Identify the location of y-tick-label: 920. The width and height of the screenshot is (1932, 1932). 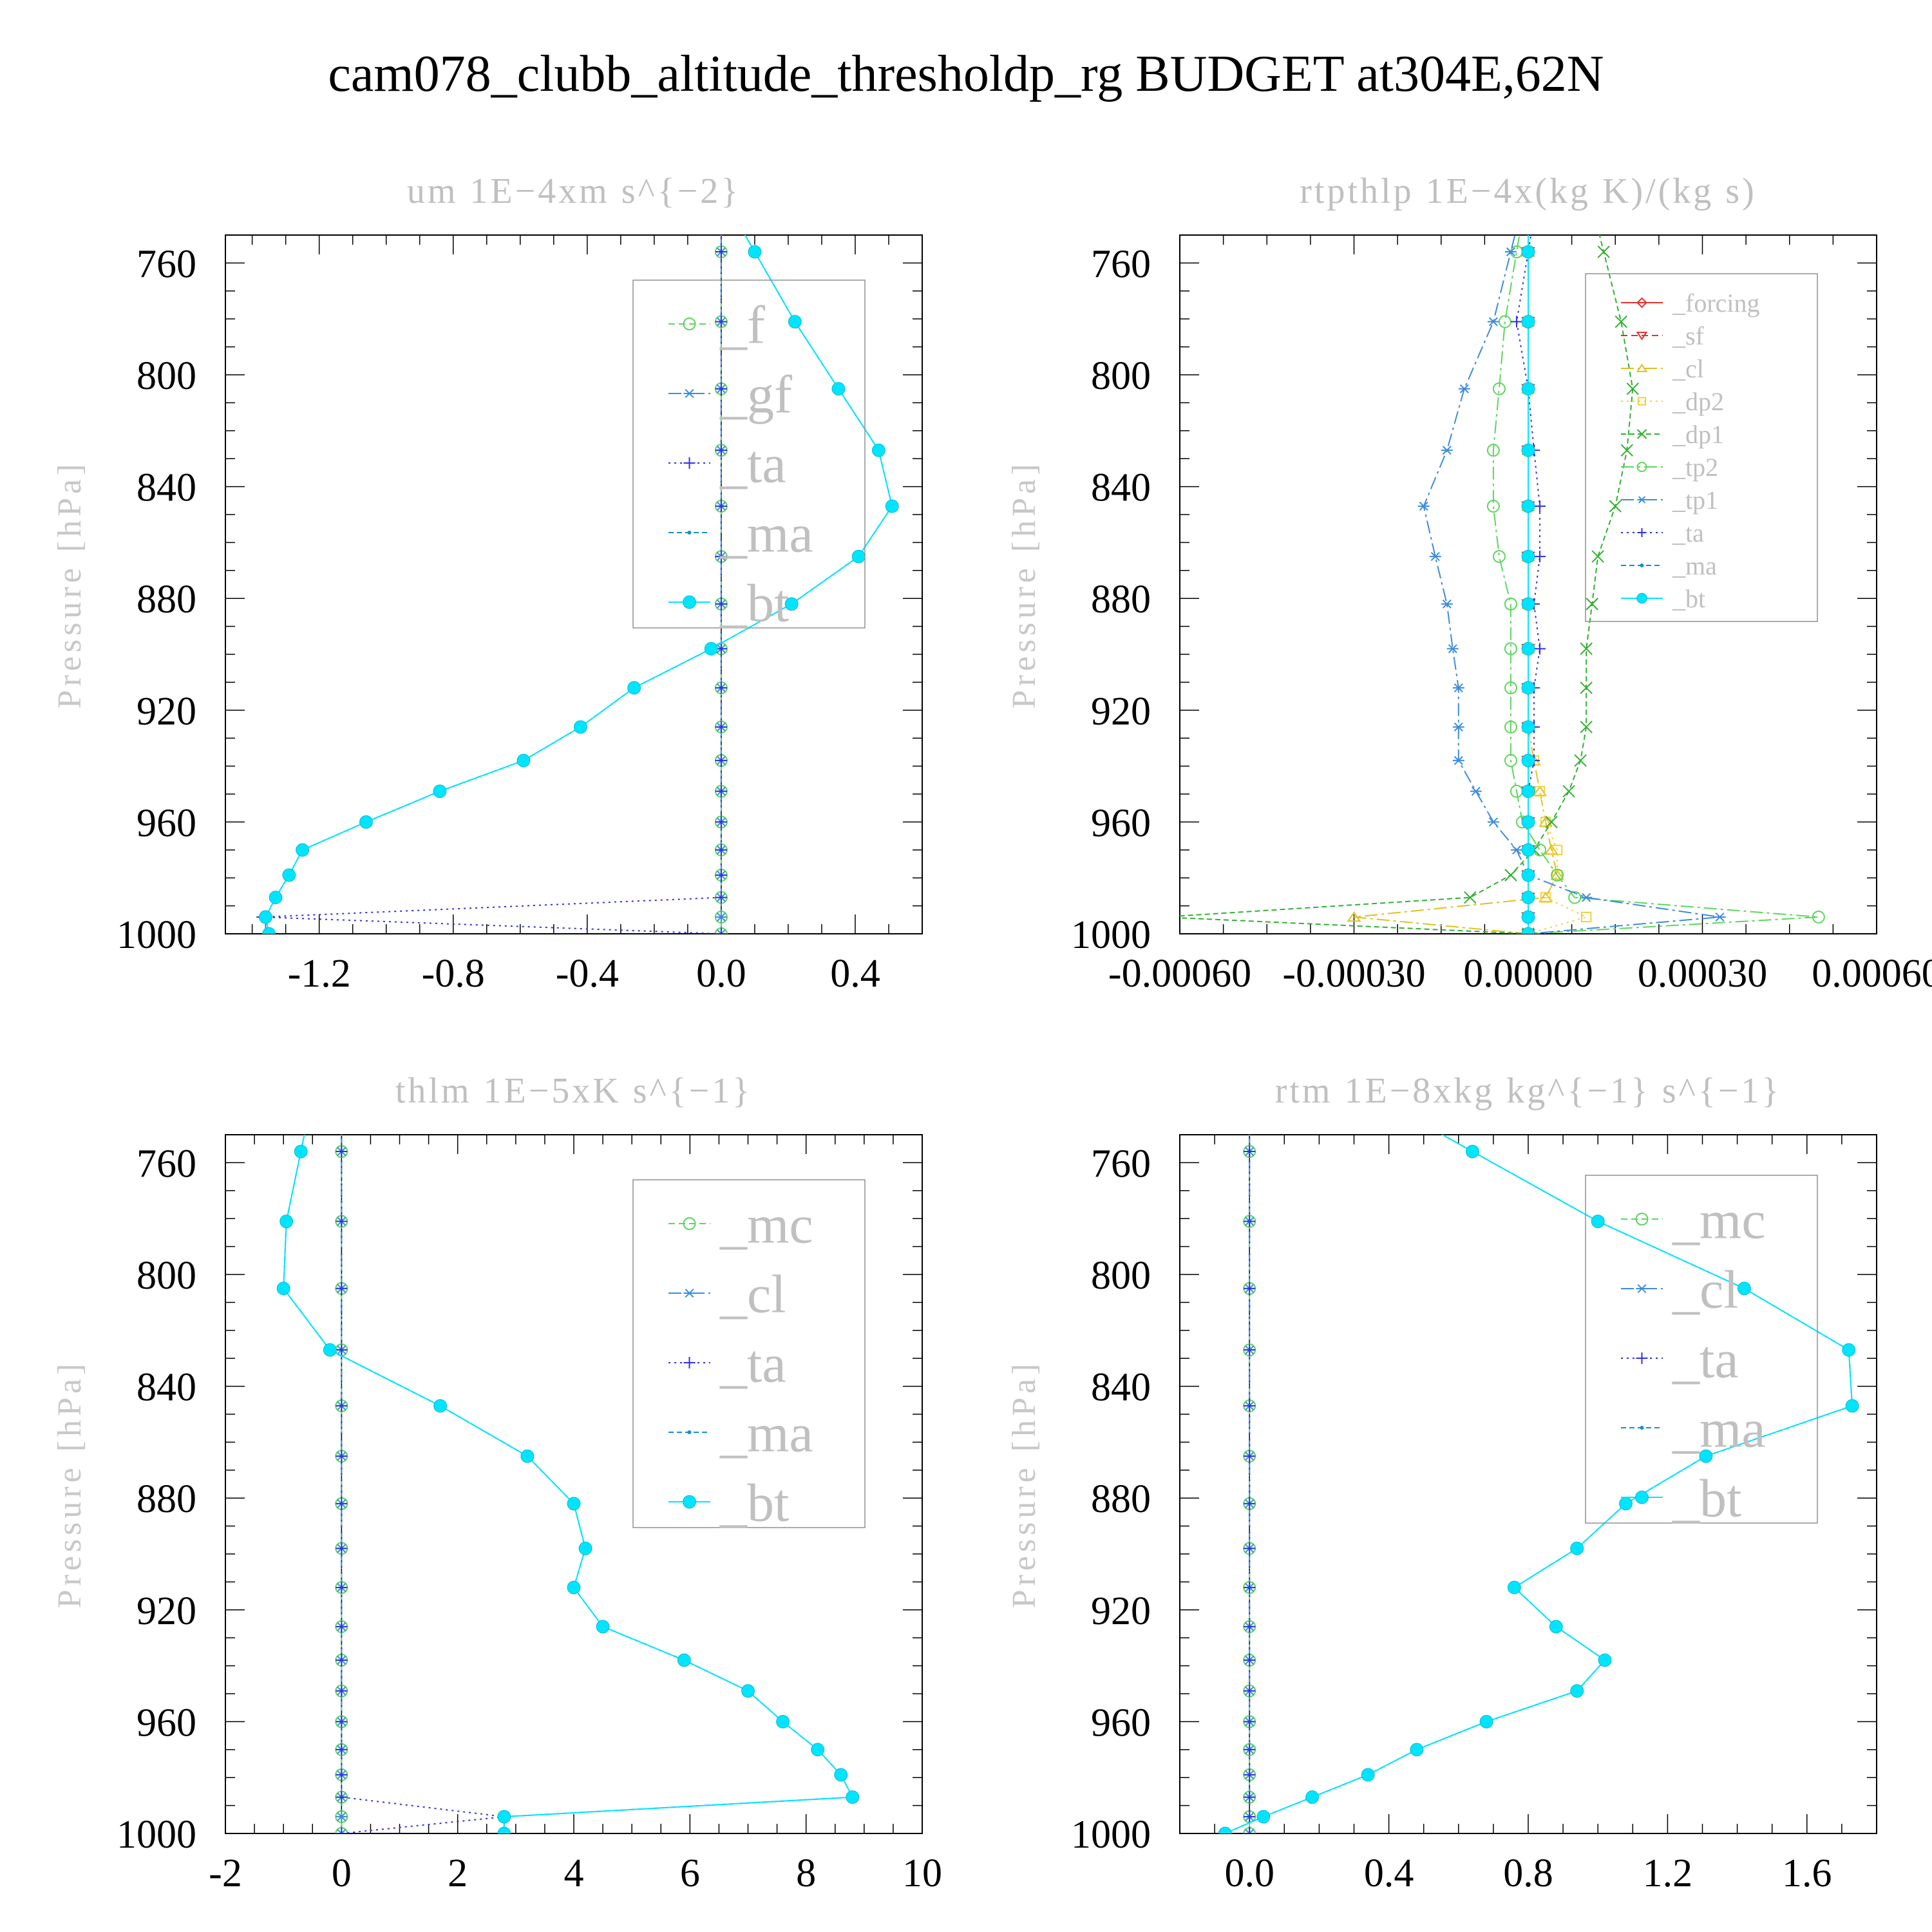
(1121, 712).